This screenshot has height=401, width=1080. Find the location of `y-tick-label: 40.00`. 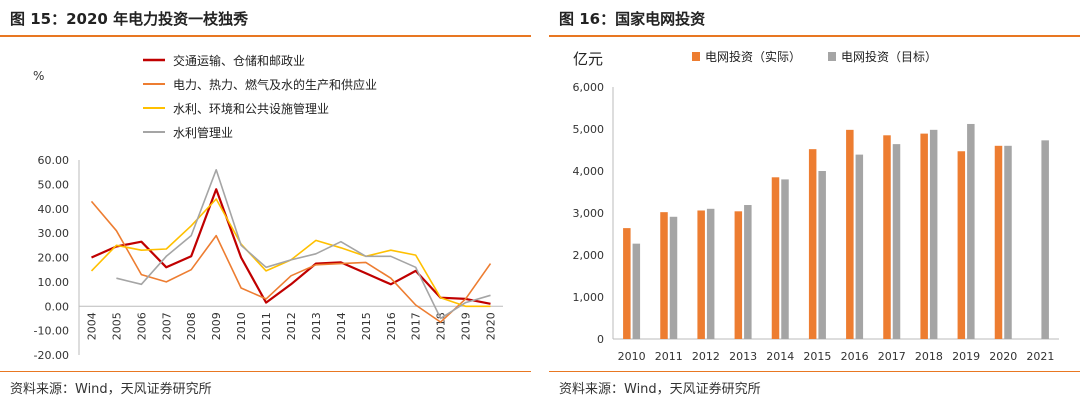

y-tick-label: 40.00 is located at coordinates (54, 209).